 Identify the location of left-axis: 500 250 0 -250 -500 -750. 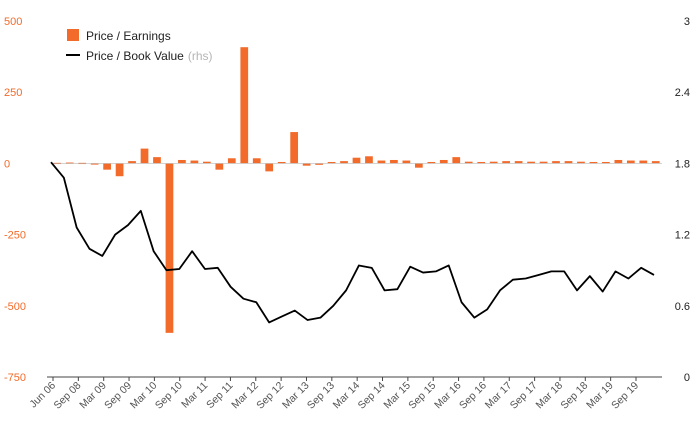
(15, 200).